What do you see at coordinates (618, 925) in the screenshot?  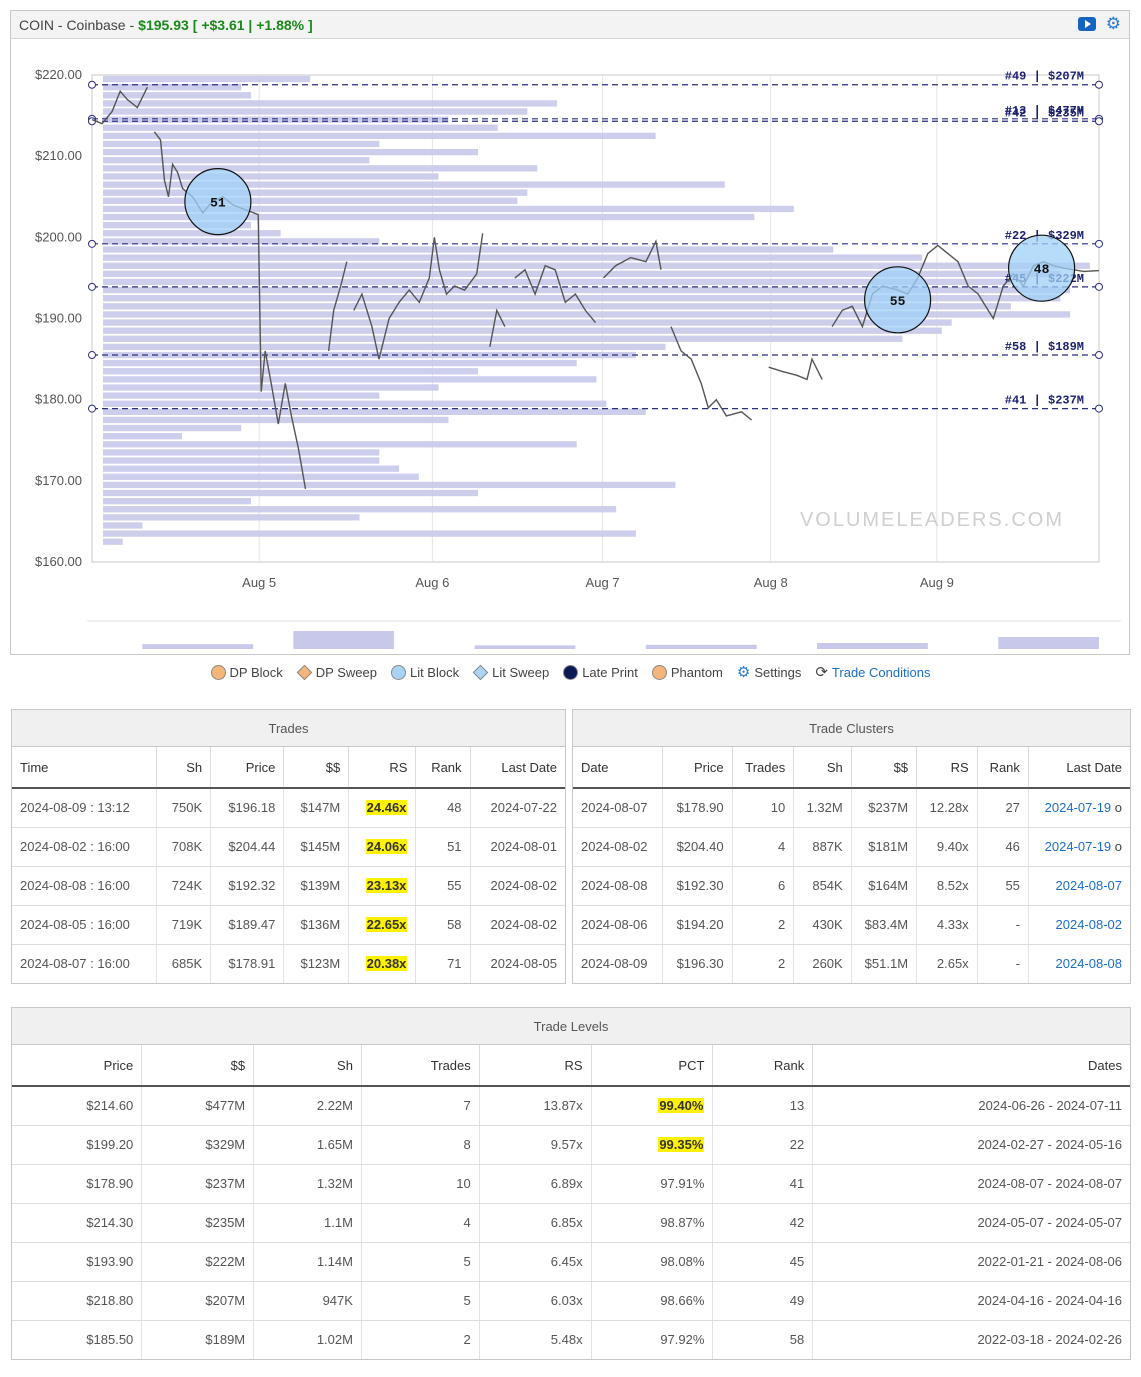 I see `date-link: 2024-08-06` at bounding box center [618, 925].